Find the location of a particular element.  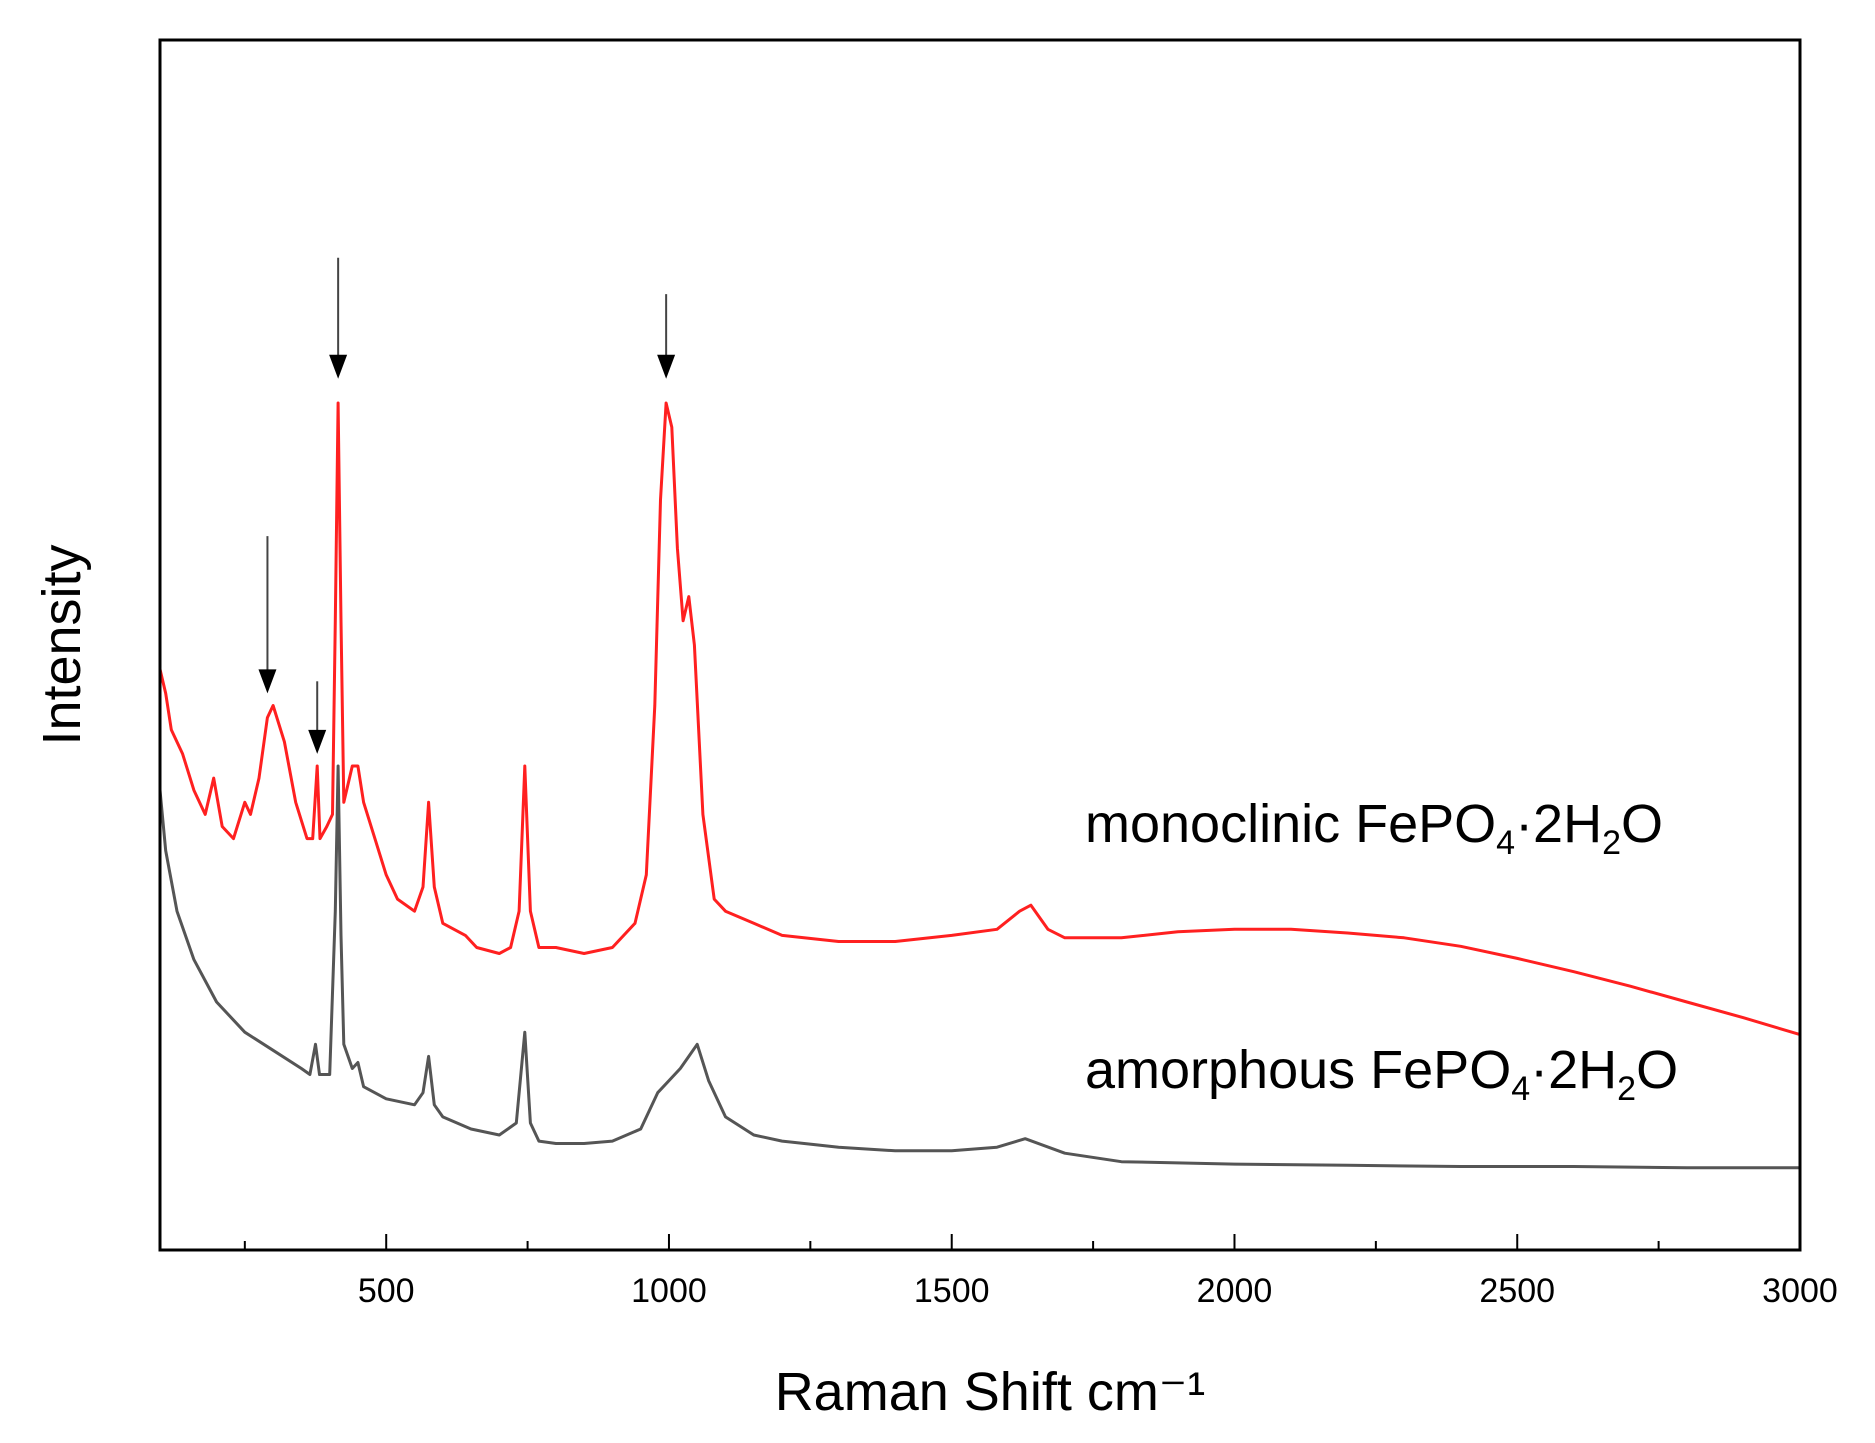

peak-arrows is located at coordinates (467, 505).